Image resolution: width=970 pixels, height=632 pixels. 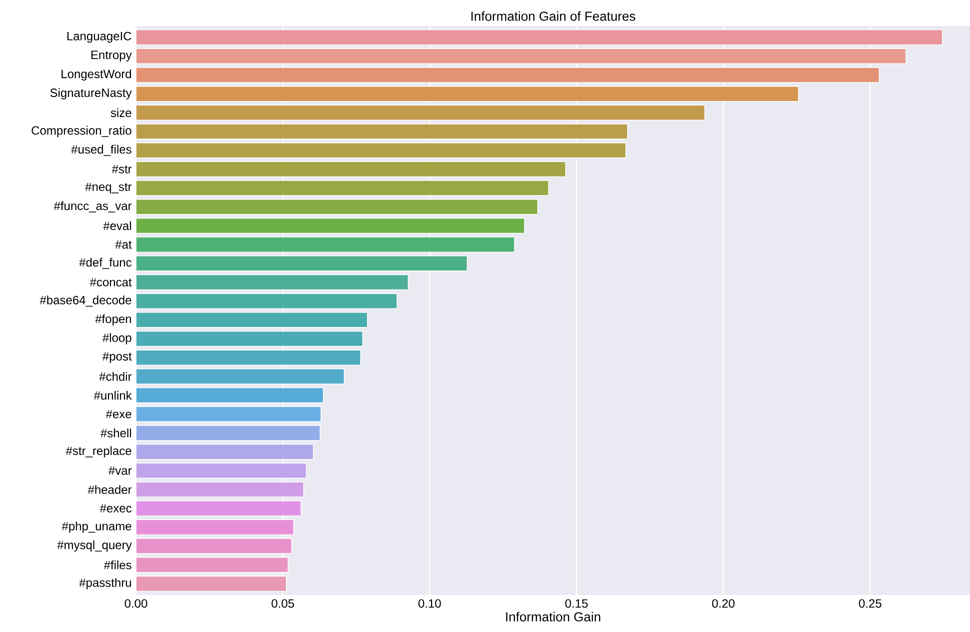 What do you see at coordinates (113, 320) in the screenshot?
I see `y-tick-label: #fopen` at bounding box center [113, 320].